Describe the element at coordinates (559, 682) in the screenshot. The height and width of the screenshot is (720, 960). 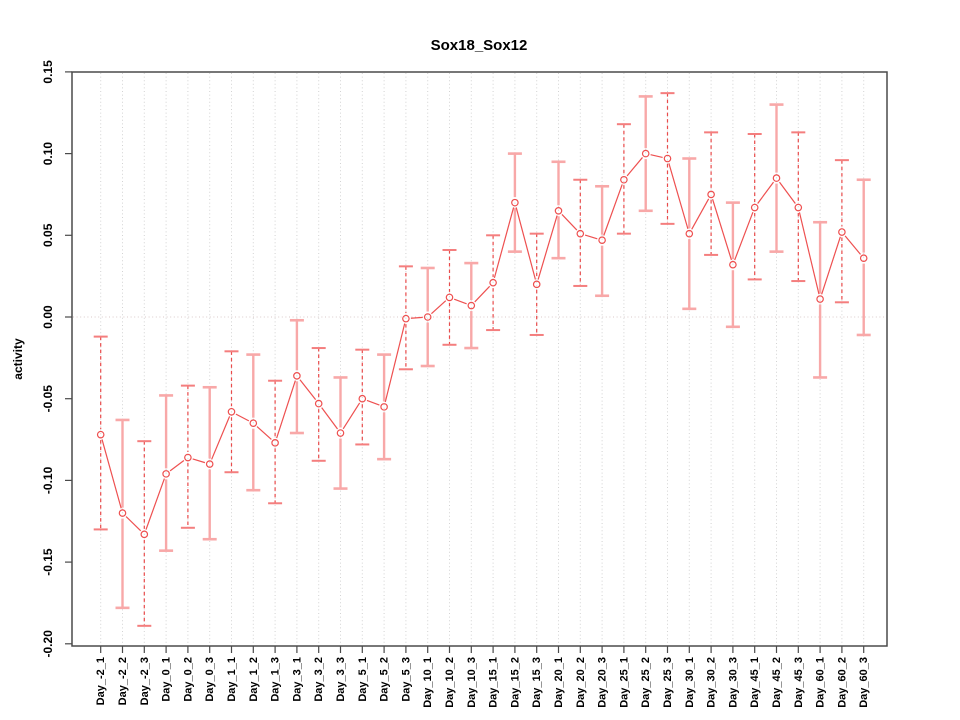
I see `x-tick-label: Day_20_1` at that location.